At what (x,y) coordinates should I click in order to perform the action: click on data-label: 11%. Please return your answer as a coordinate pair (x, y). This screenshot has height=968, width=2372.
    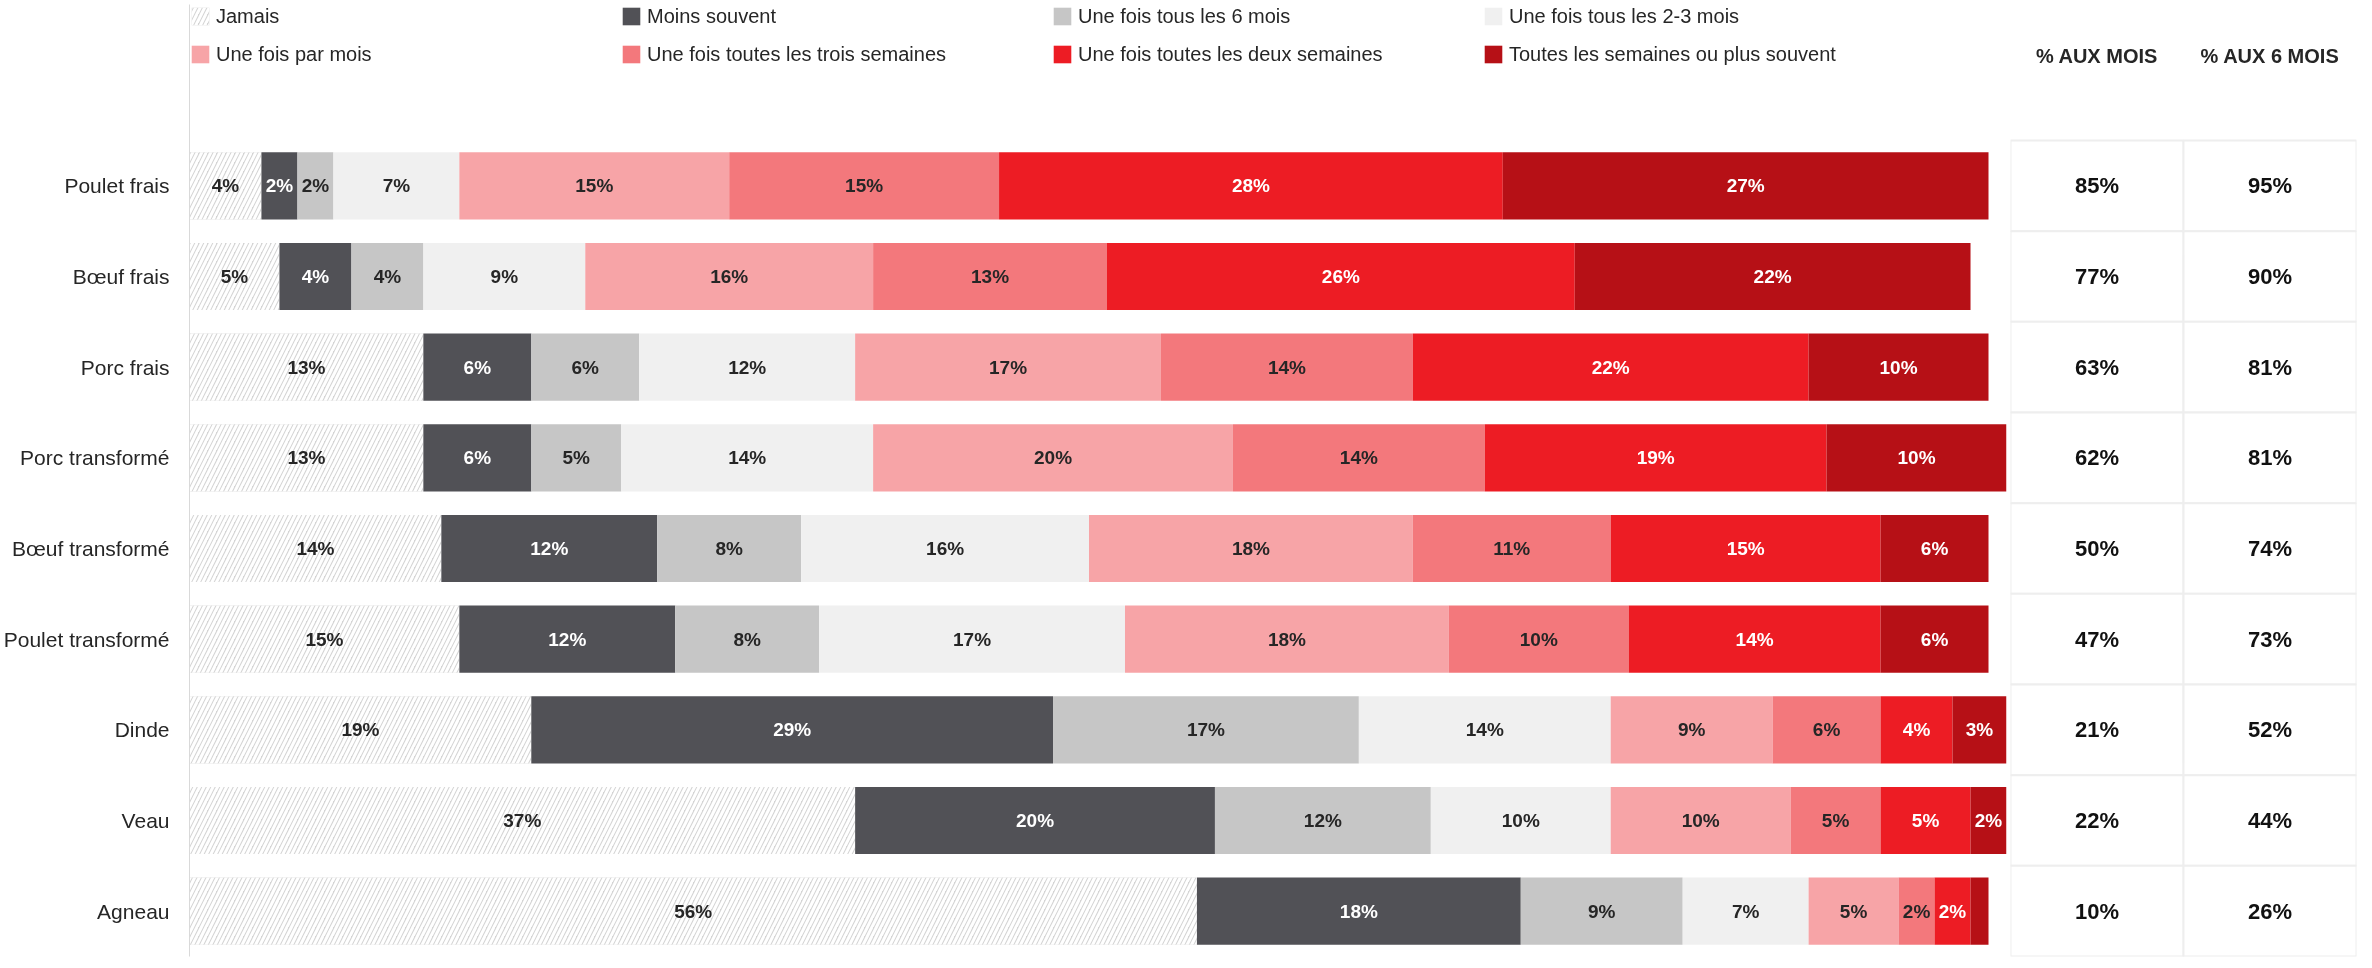
    Looking at the image, I should click on (1512, 548).